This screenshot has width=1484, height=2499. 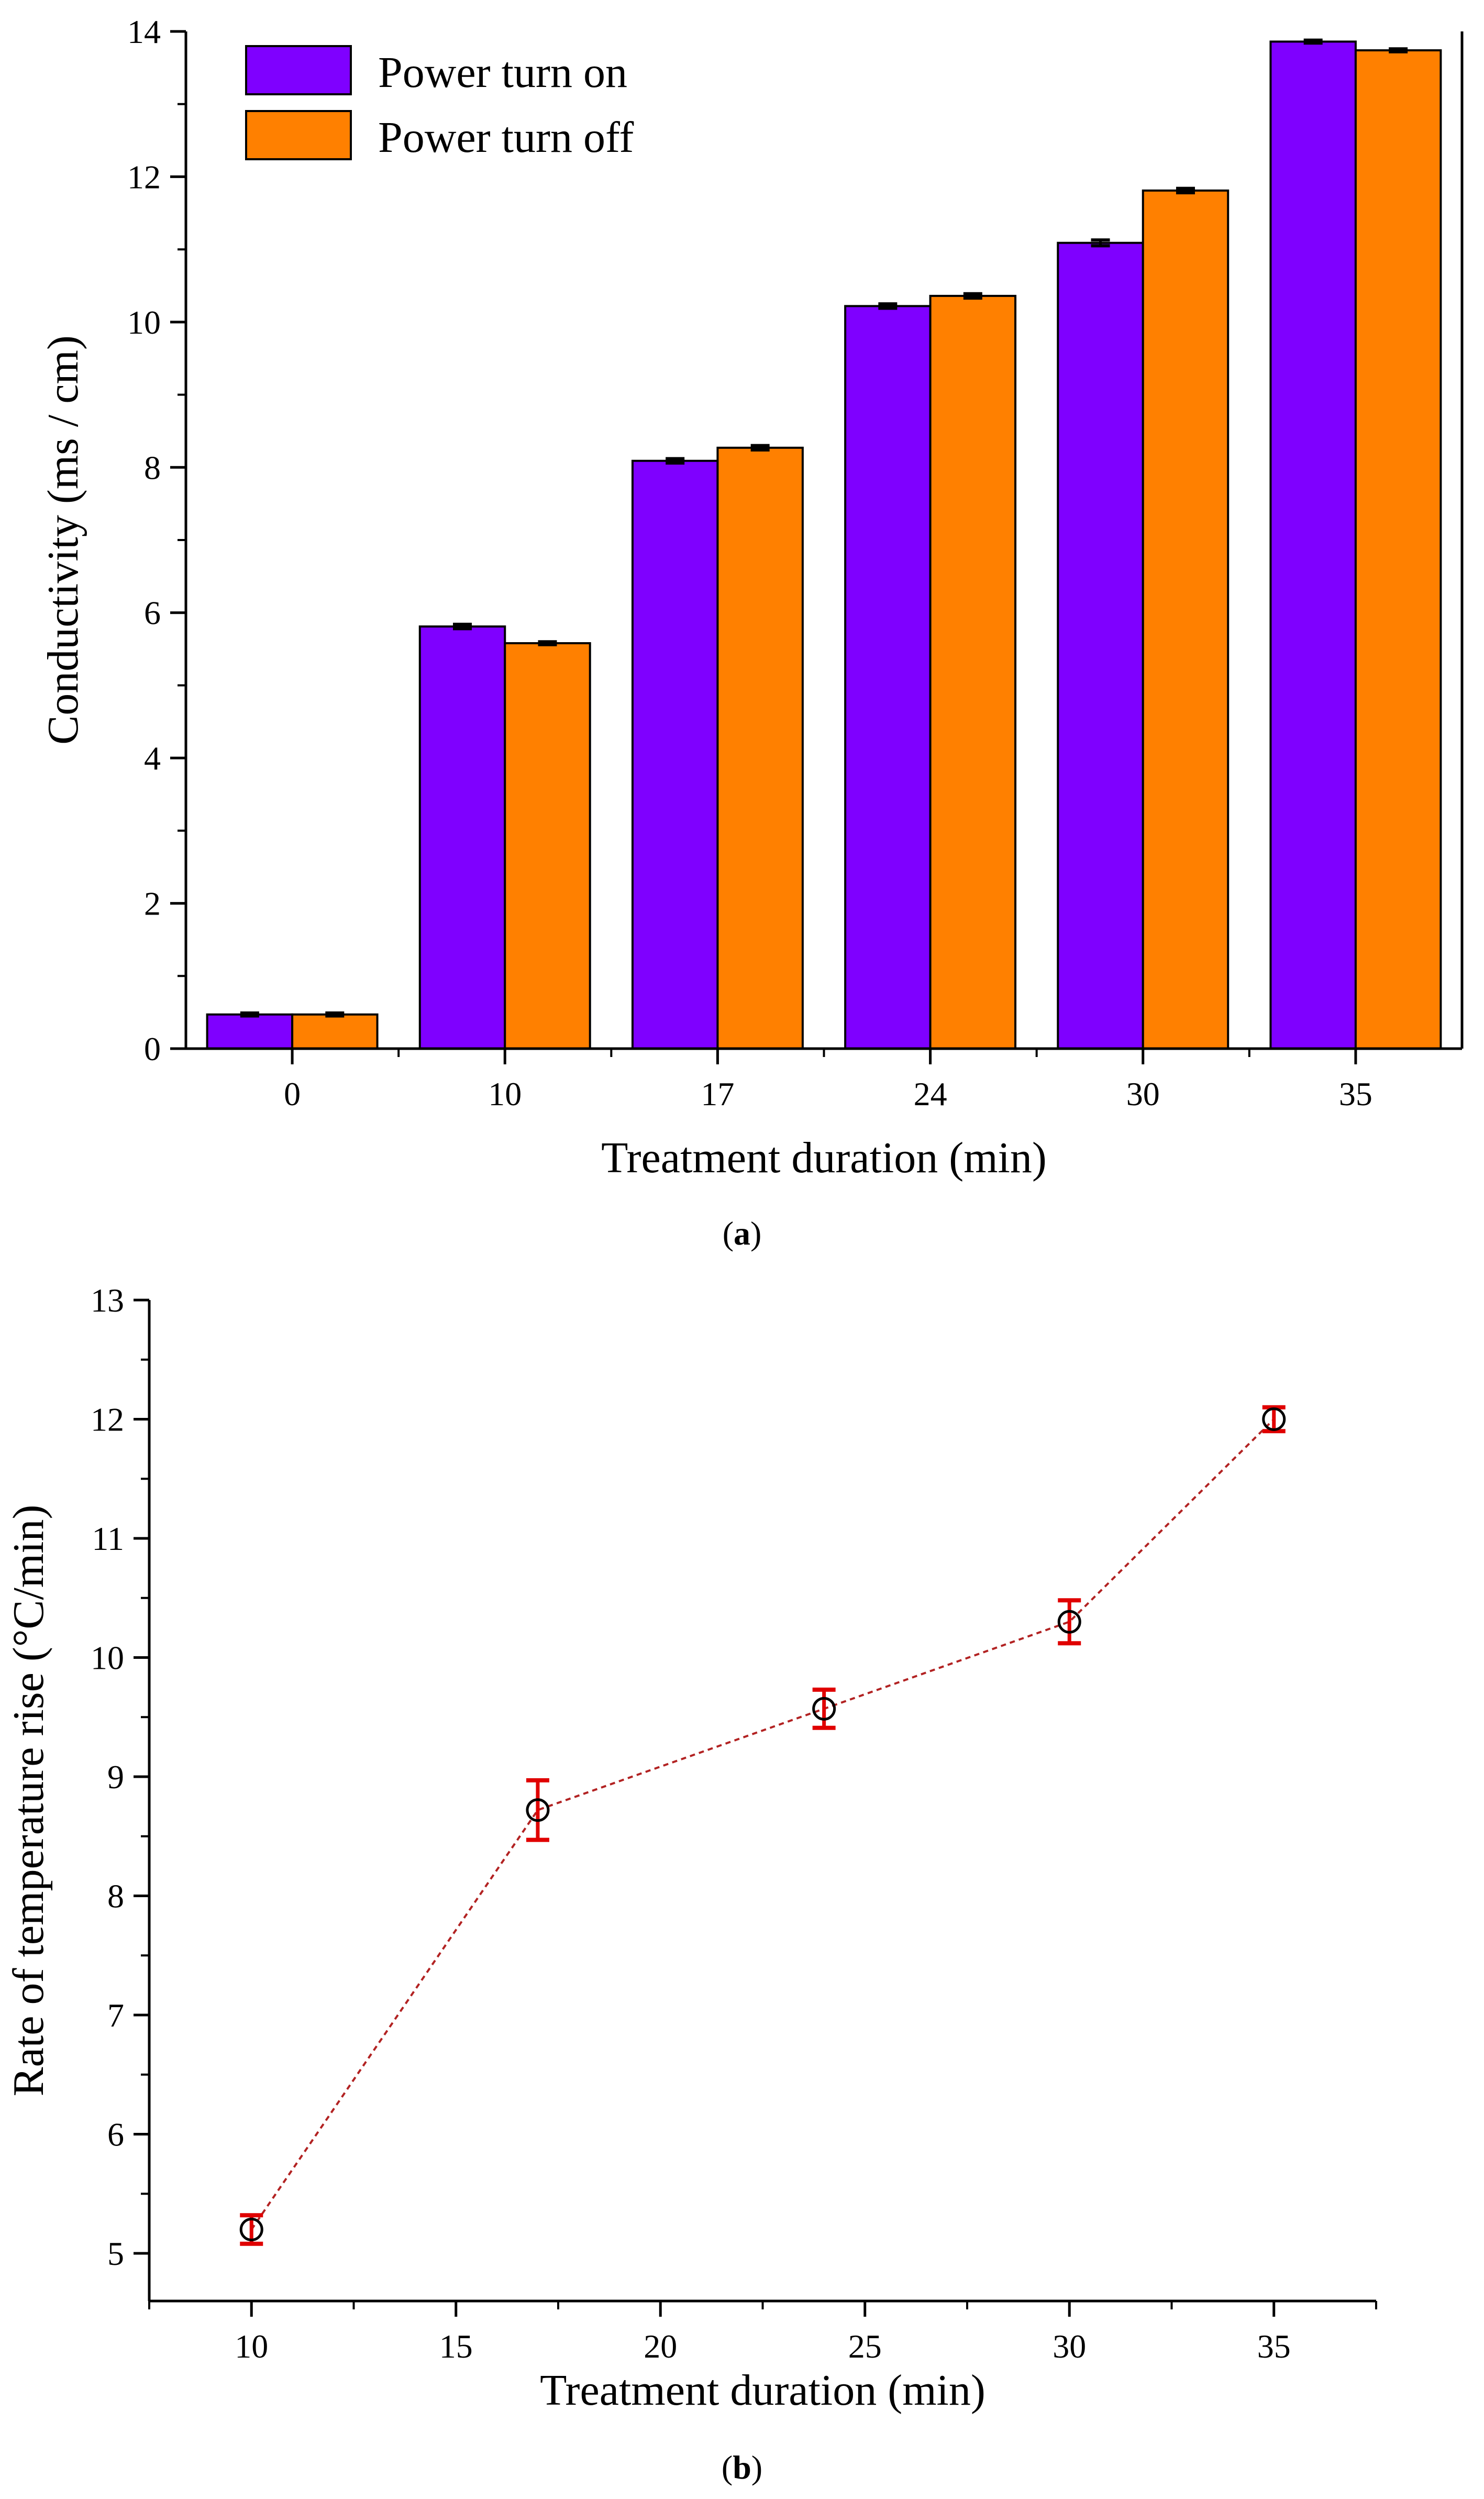 I want to click on a-legend: Power turn on Power turn off, so click(x=439, y=103).